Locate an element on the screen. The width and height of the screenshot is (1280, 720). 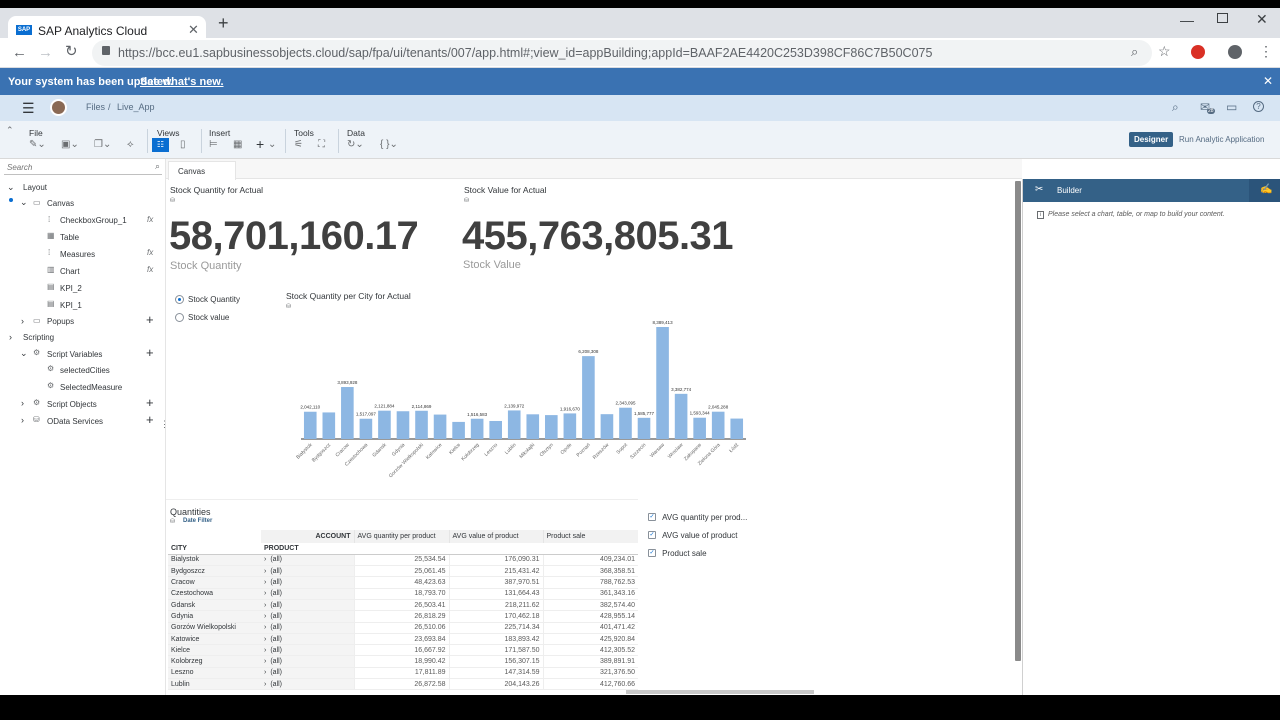
script-objects-expand-icon: › is located at coordinates (22, 403).